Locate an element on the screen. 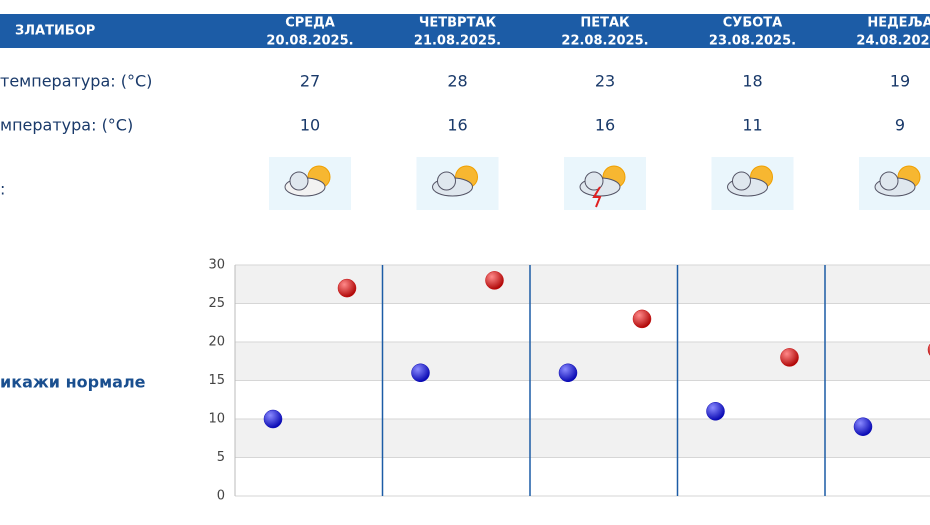 The width and height of the screenshot is (930, 525). day-name: ЧЕТВРТАК is located at coordinates (458, 23).